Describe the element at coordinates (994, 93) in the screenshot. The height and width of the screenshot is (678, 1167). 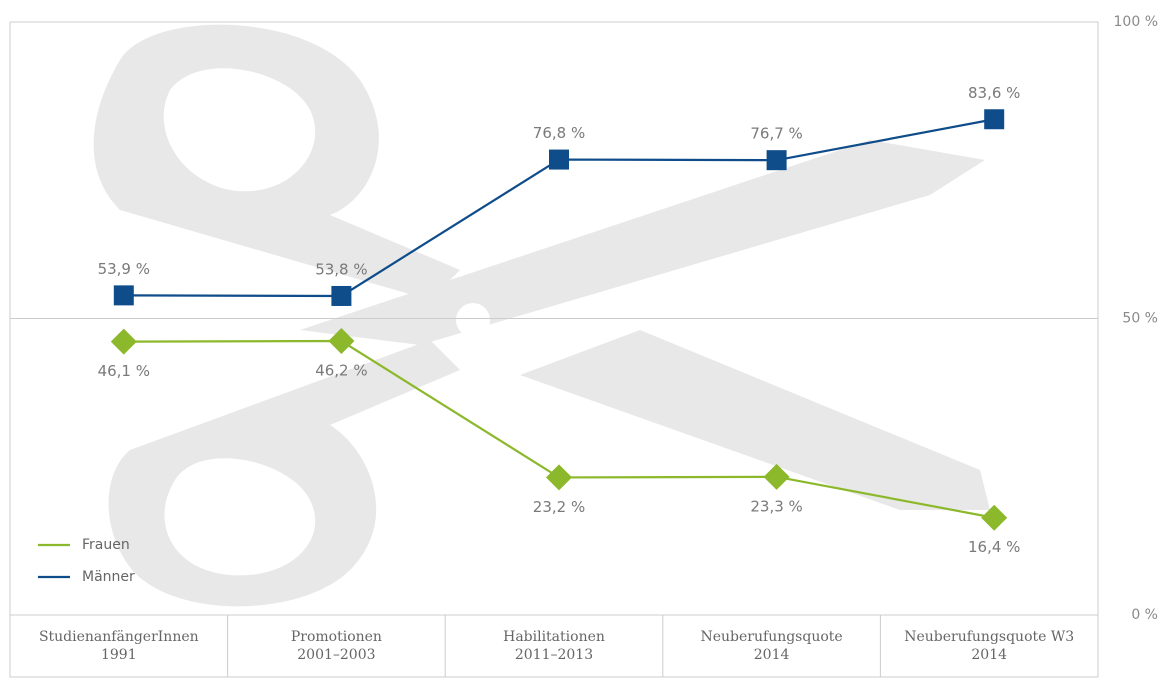
I see `value-label: 83,6 %` at that location.